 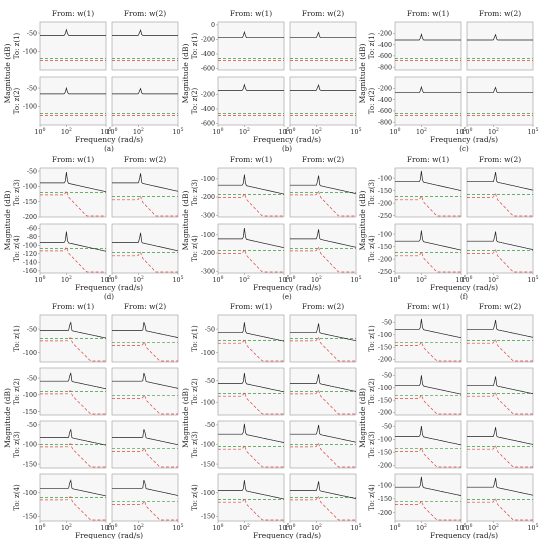 I want to click on panel-label: (d), so click(x=109, y=297).